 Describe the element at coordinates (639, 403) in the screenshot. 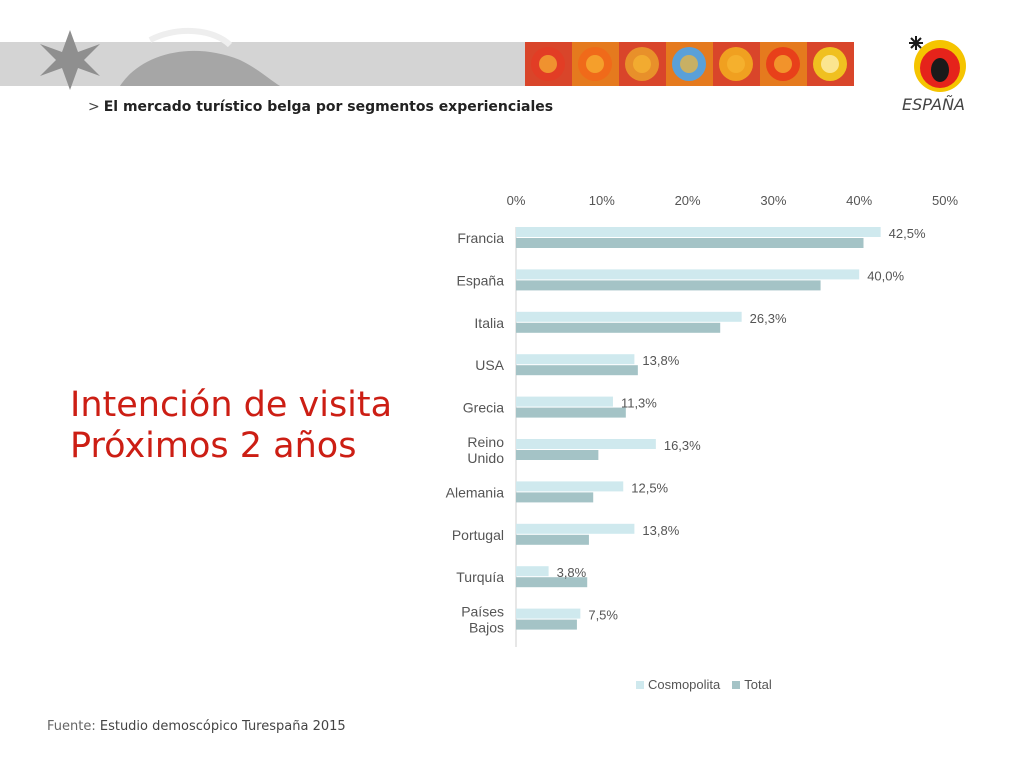

I see `data-label: 11,3%` at that location.